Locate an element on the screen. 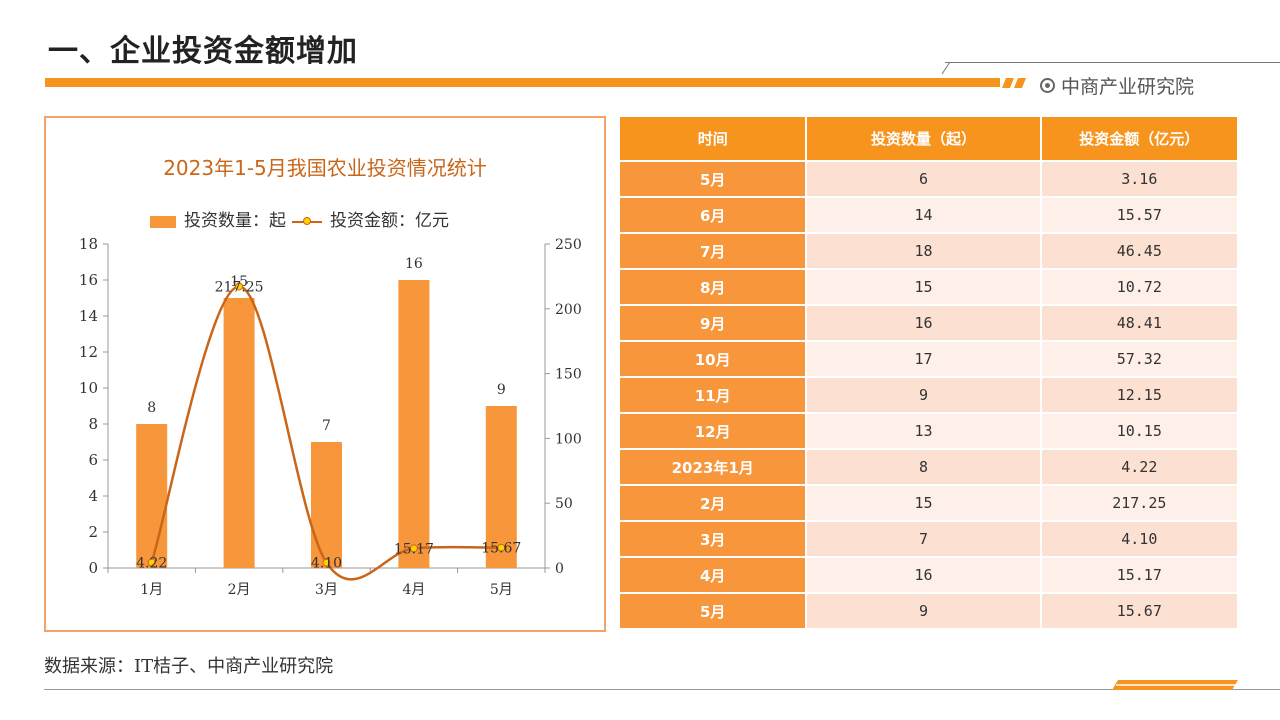 The image size is (1280, 720). table-row: 11月 9 12.15 is located at coordinates (930, 394).